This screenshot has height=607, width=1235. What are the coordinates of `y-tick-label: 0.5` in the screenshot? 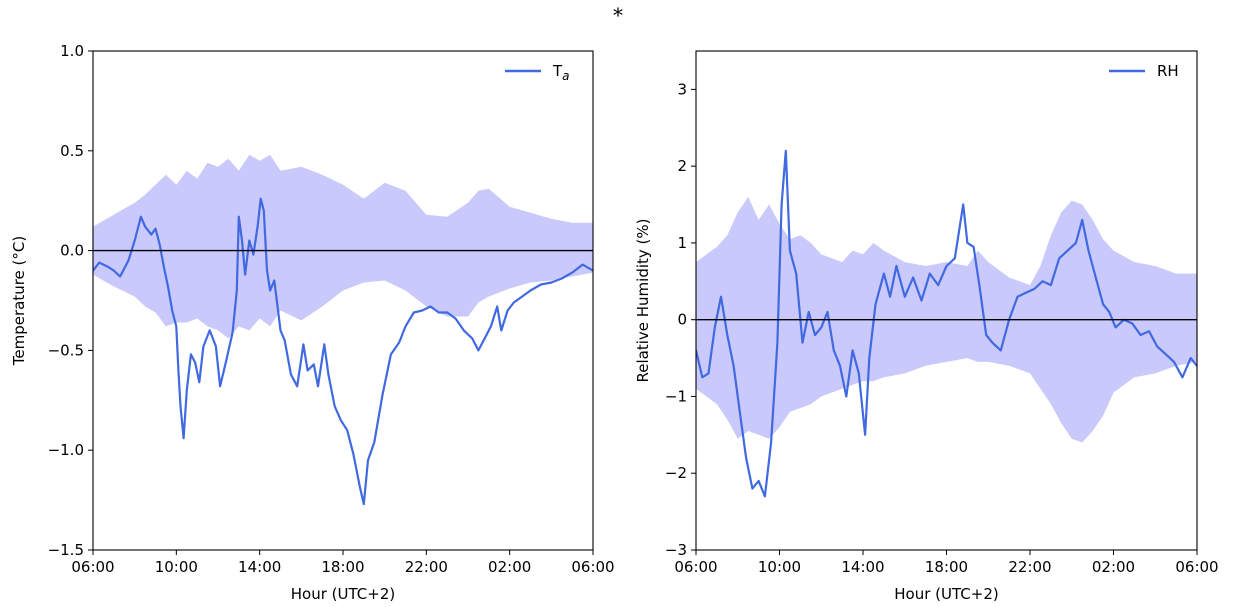 It's located at (72, 151).